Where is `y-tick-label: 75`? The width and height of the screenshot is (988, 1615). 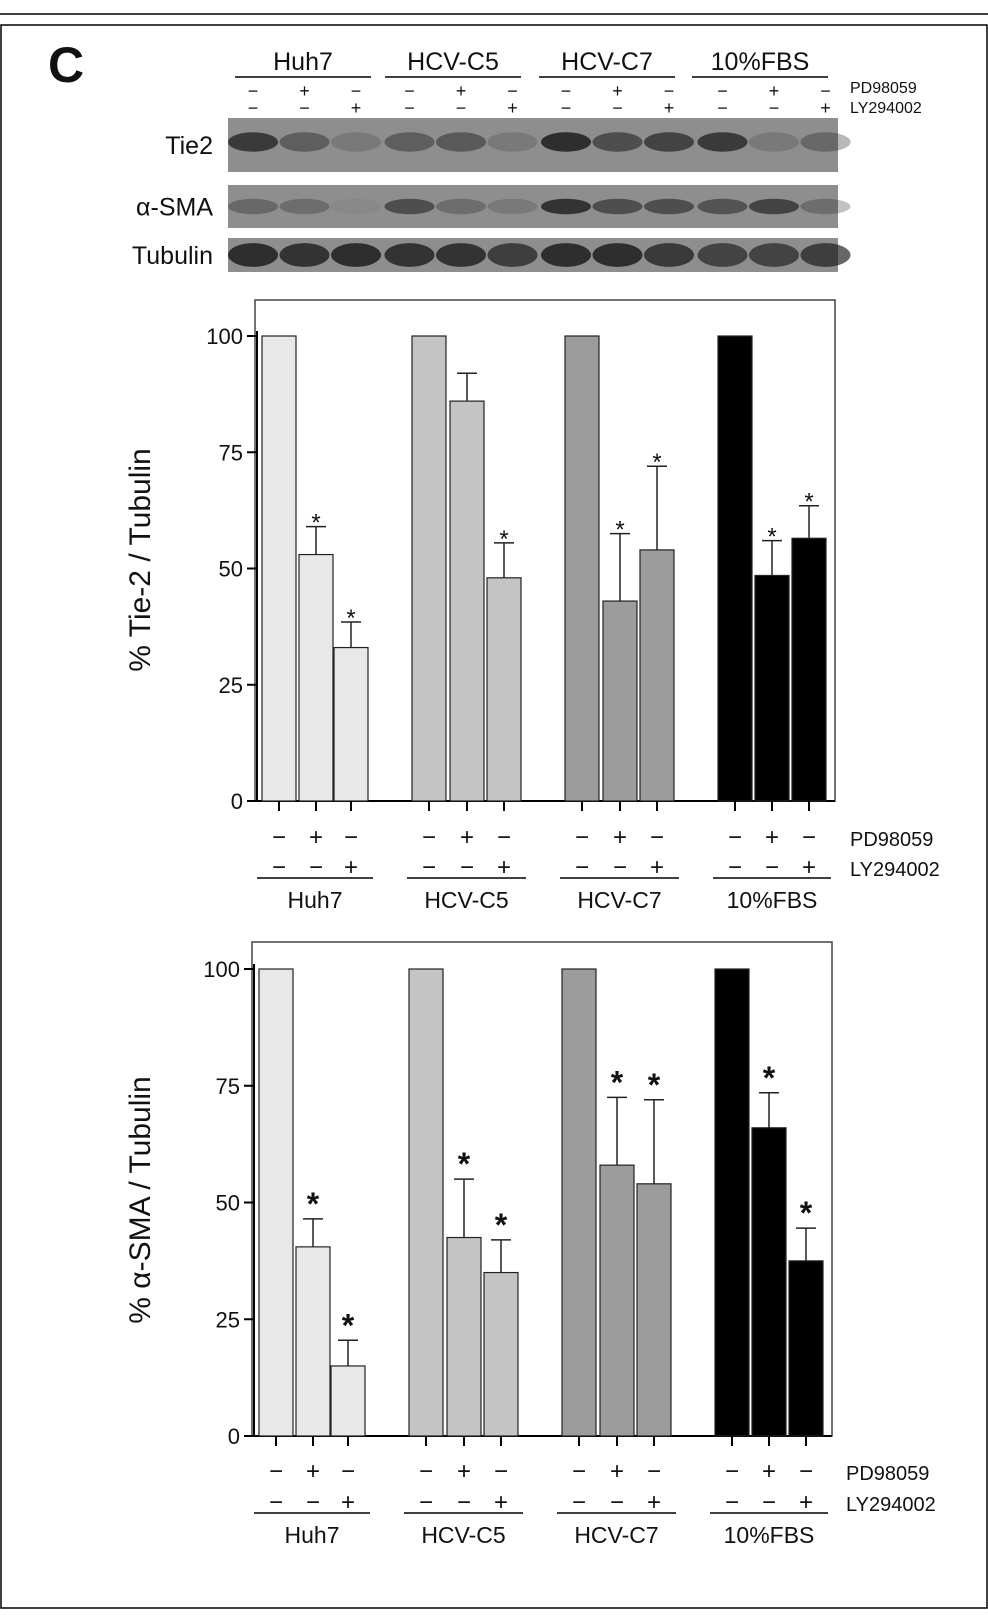 y-tick-label: 75 is located at coordinates (228, 1086).